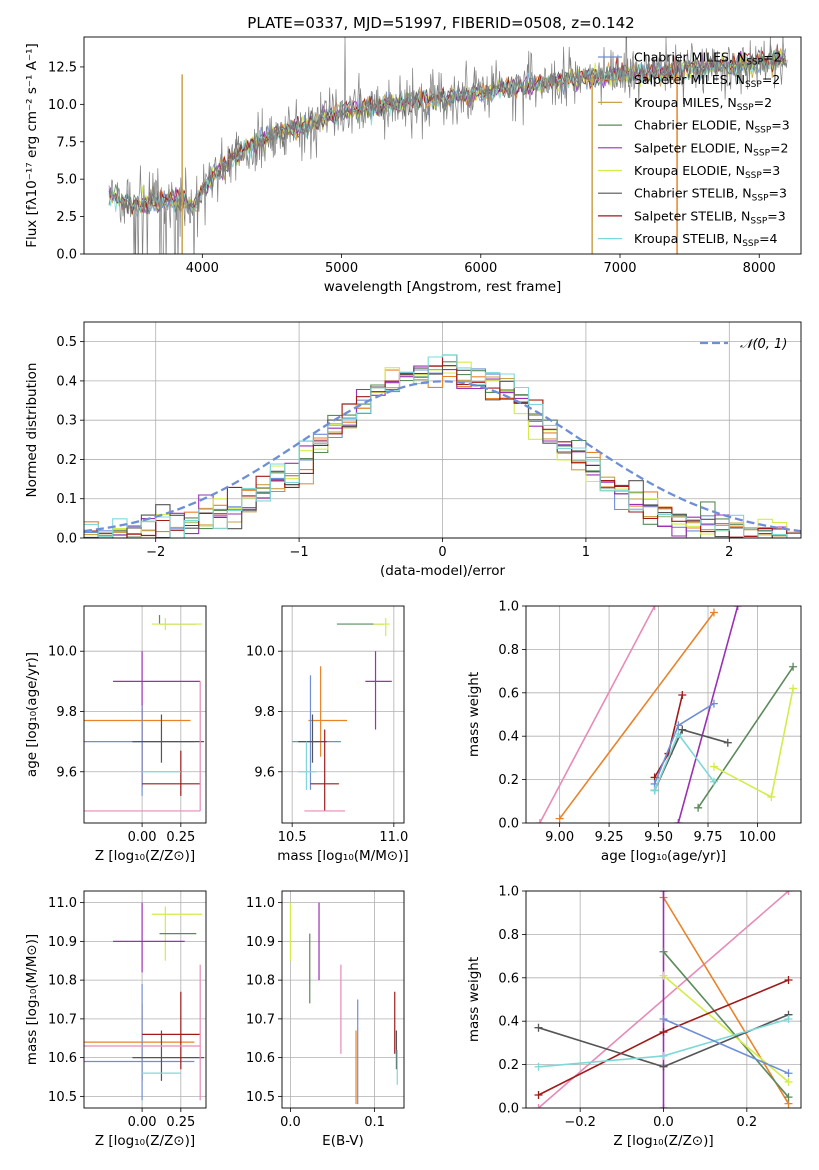 This screenshot has height=1170, width=819. I want to click on y-axis-label: Flux [fλ10⁻¹⁷ erg cm⁻² s⁻¹ A⁻¹], so click(32, 145).